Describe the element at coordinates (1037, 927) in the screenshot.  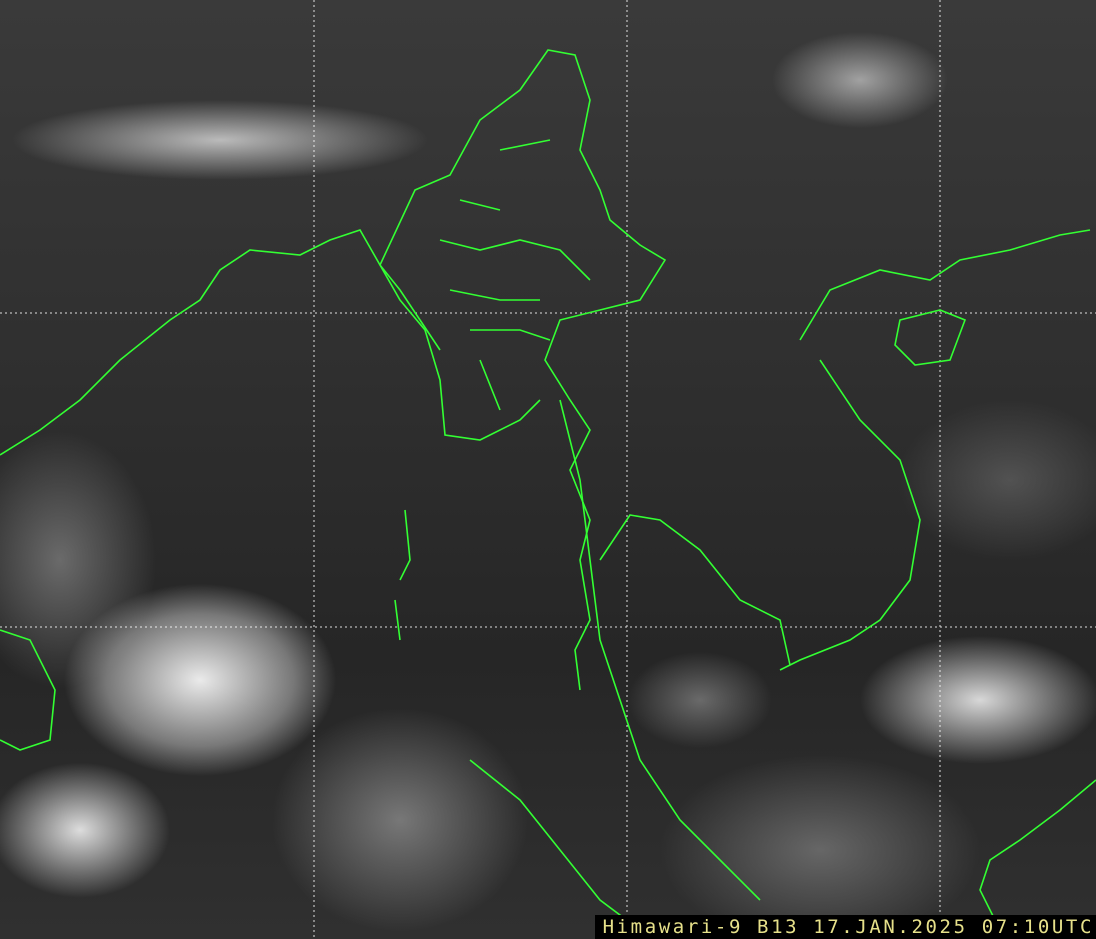
I see `time-label: 07:10UTC` at that location.